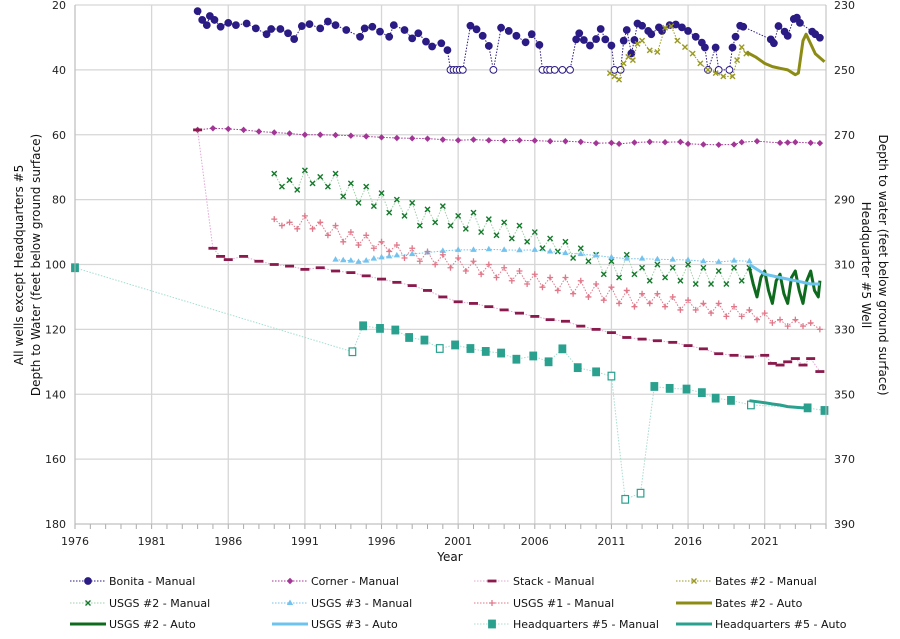  What do you see at coordinates (342, 603) in the screenshot?
I see `legend-item: USGS #3 - Manual` at bounding box center [342, 603].